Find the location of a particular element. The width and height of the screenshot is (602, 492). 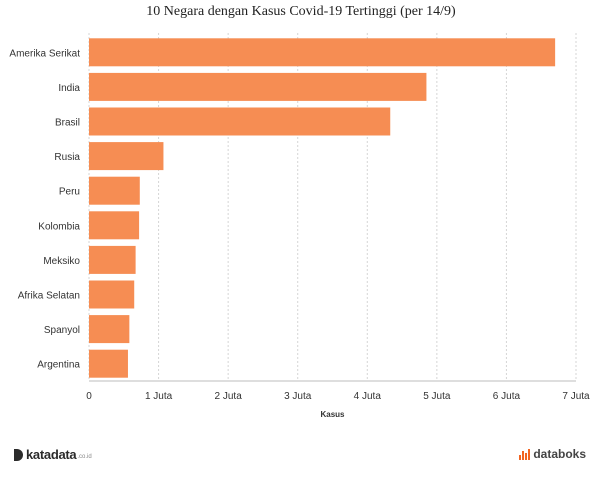

category-label-9: Argentina is located at coordinates (58, 365).